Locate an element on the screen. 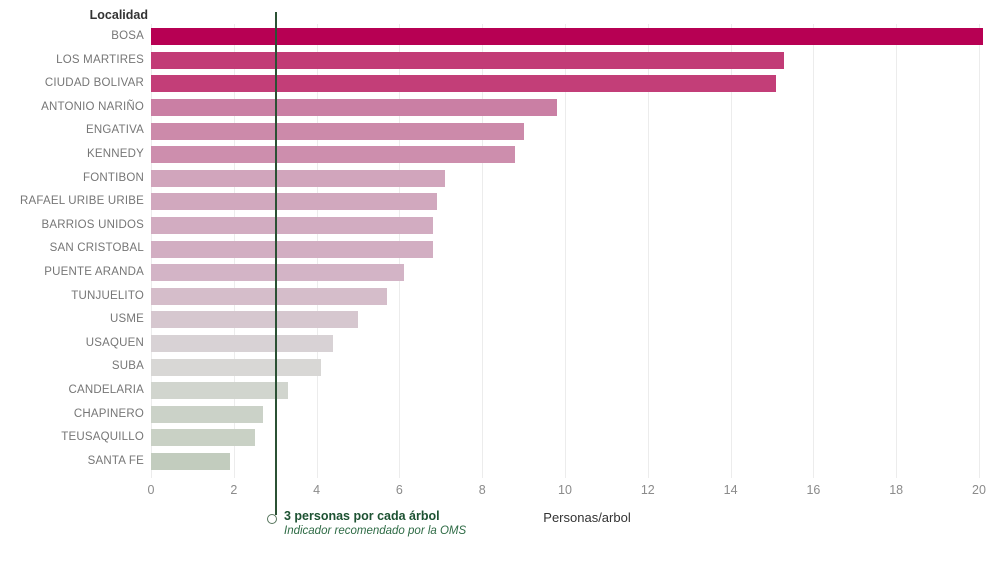  x-tick-label: 18 is located at coordinates (896, 490).